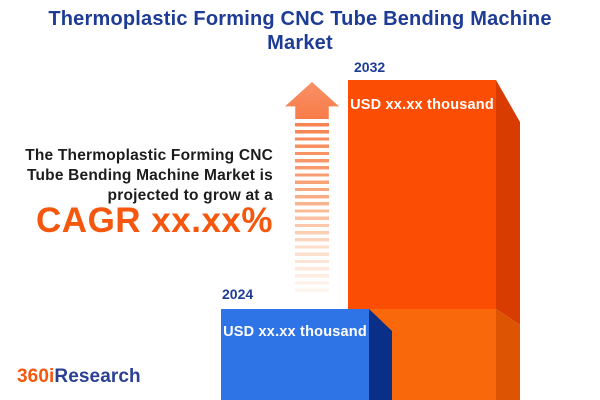 This screenshot has height=400, width=600. Describe the element at coordinates (238, 294) in the screenshot. I see `bar-2024-year-label: 2024` at that location.